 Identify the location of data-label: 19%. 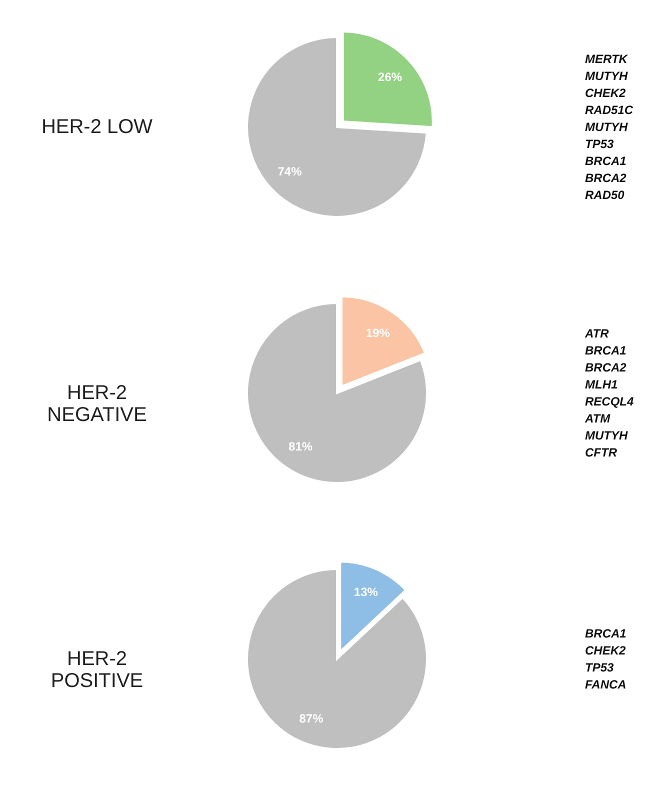
(378, 333).